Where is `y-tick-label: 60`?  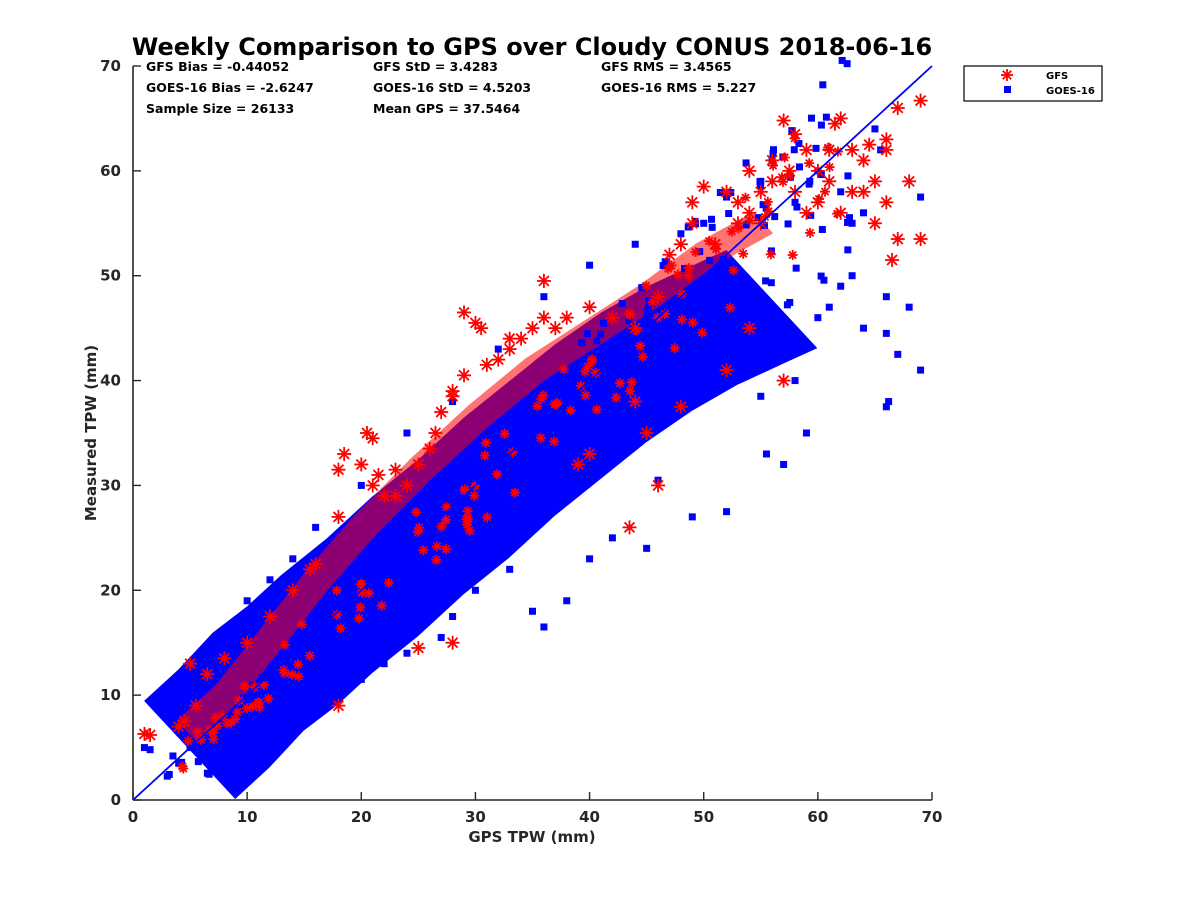 y-tick-label: 60 is located at coordinates (110, 171).